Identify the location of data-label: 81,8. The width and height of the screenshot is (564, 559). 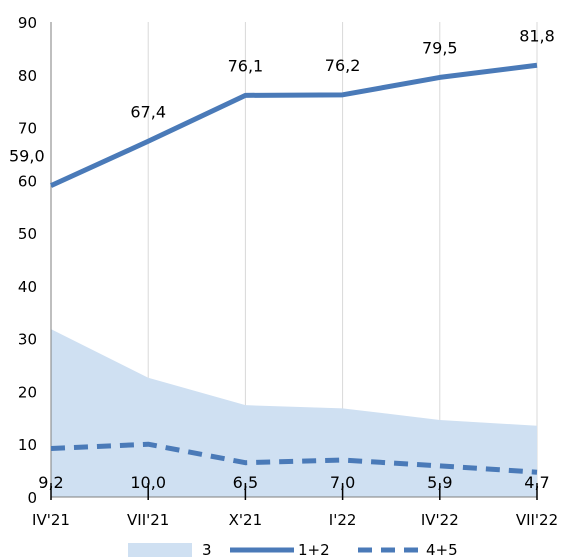
(537, 35).